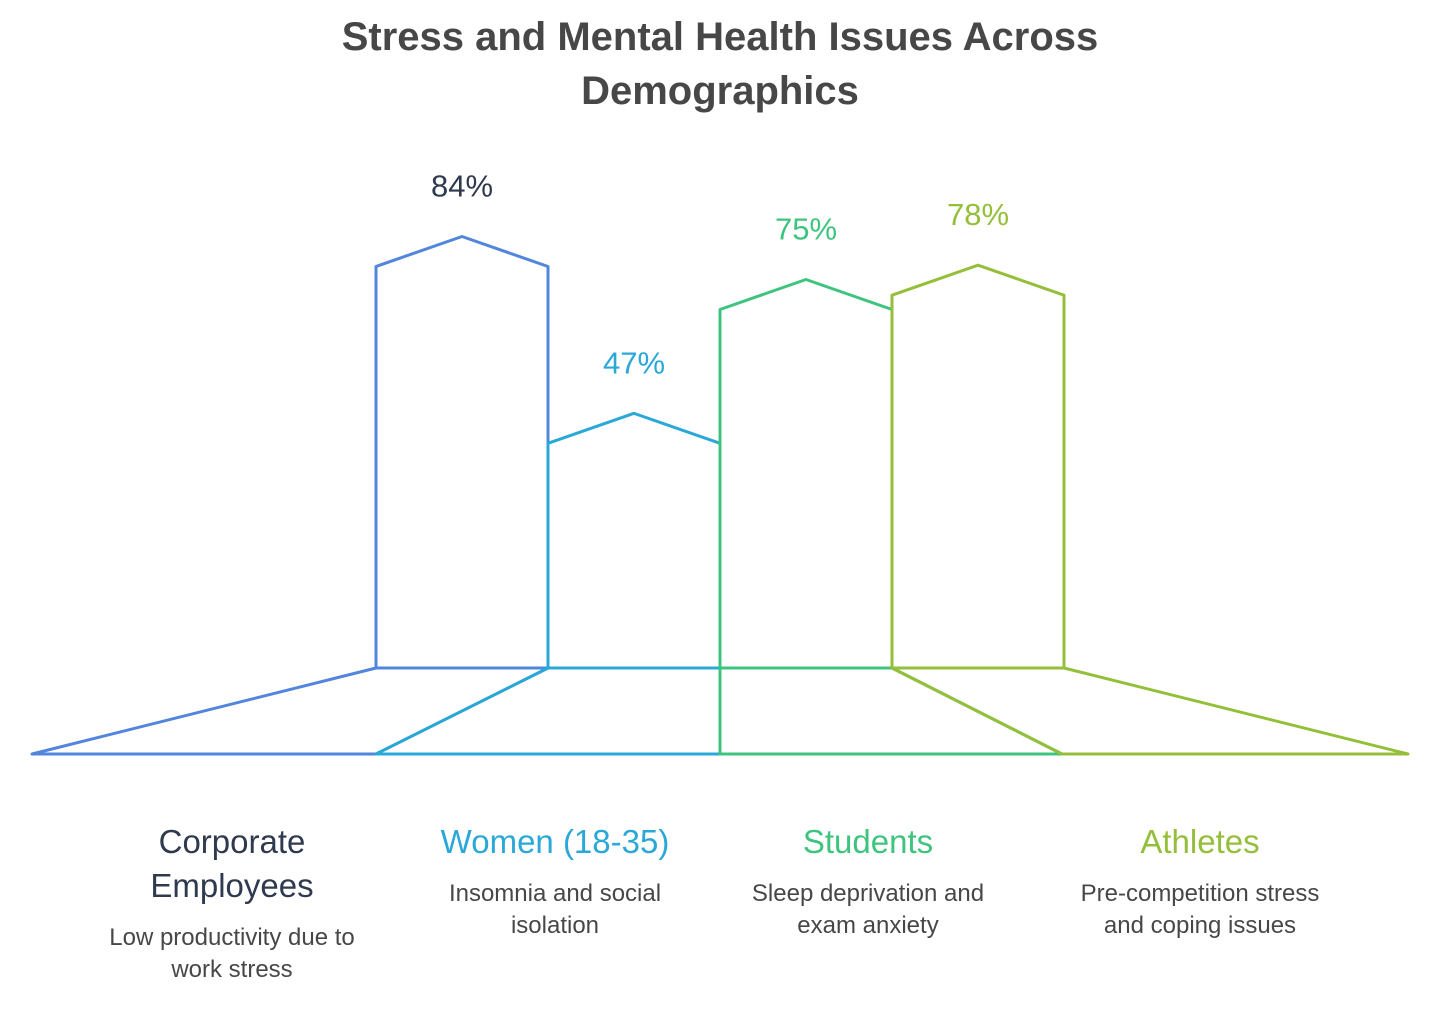 The width and height of the screenshot is (1440, 1026). I want to click on data-label-1: 84%, so click(462, 185).